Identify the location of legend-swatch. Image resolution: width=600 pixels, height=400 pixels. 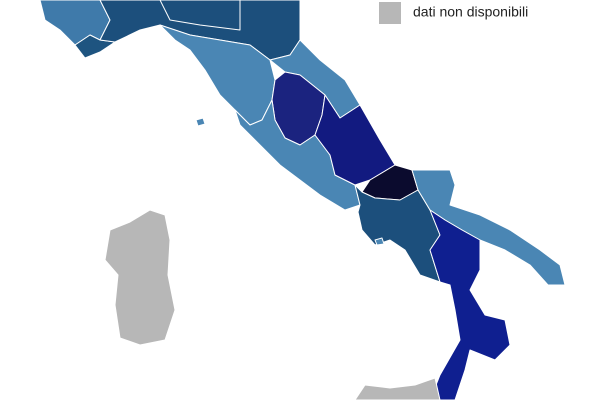
(390, 13).